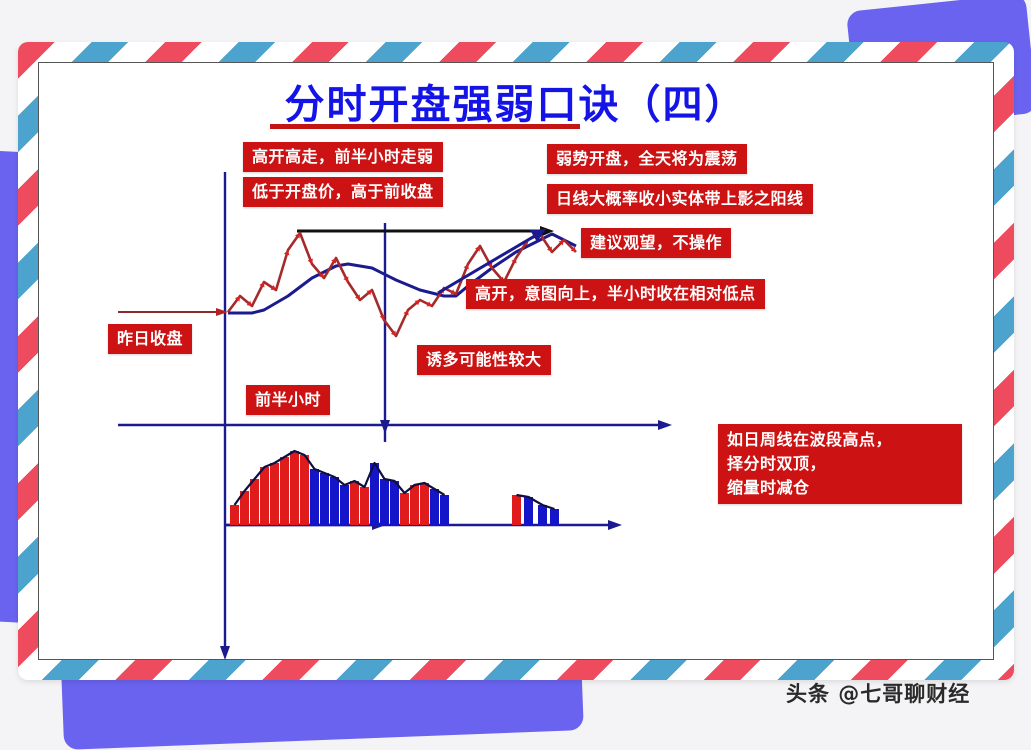  Describe the element at coordinates (173, 312) in the screenshot. I see `prev-close-line` at that location.